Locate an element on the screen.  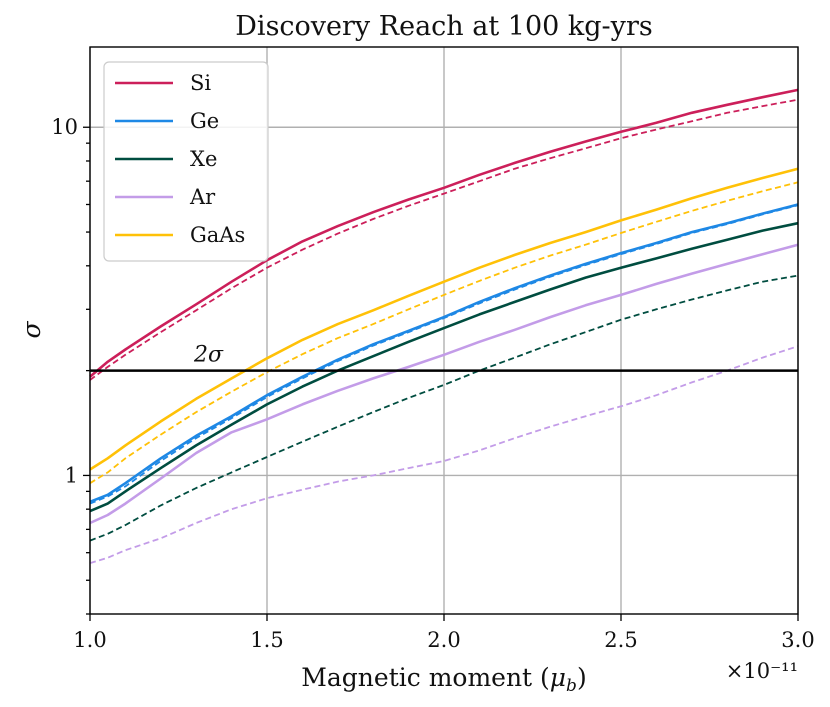
y-tick-label: 1 is located at coordinates (71, 475).